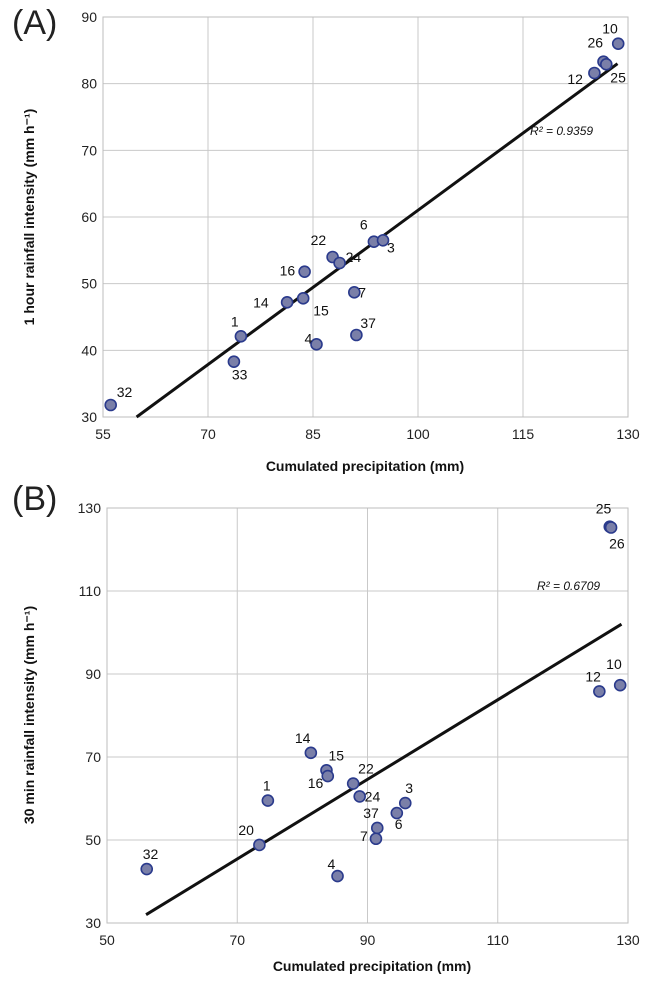 The height and width of the screenshot is (985, 654). Describe the element at coordinates (89, 350) in the screenshot. I see `y-tick-label: 40` at that location.